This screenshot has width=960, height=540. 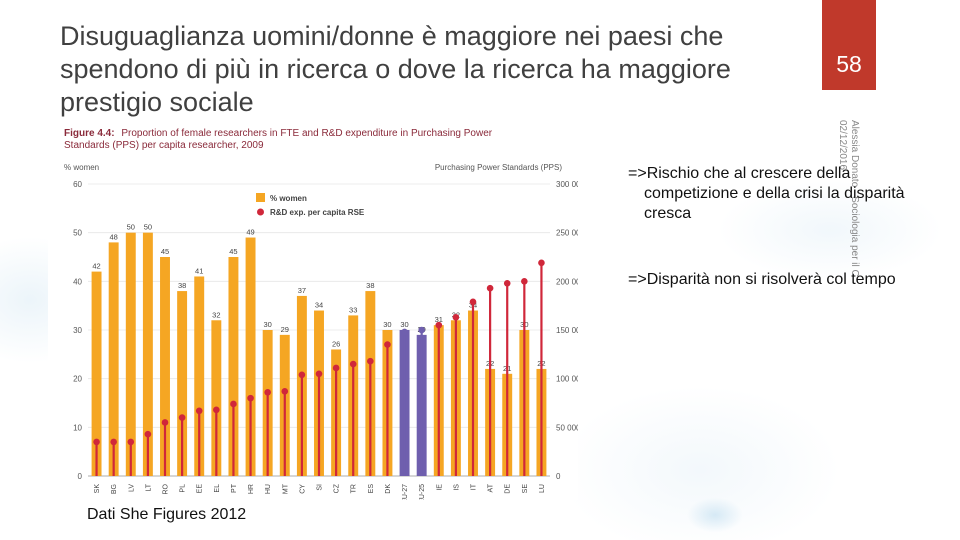 What do you see at coordinates (148, 227) in the screenshot?
I see `bar-label-LT: 50` at bounding box center [148, 227].